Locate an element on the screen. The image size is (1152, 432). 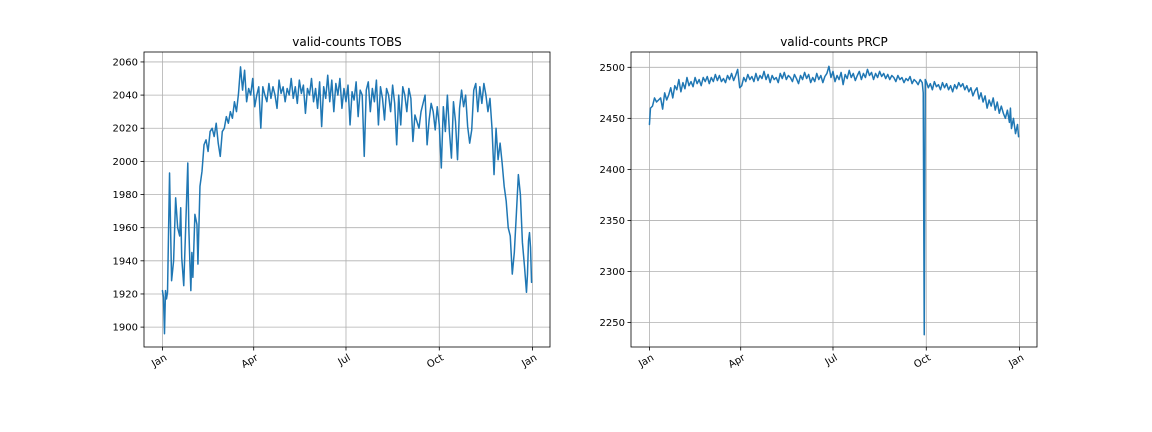
prcp-ytick-label: 2400 is located at coordinates (612, 170).